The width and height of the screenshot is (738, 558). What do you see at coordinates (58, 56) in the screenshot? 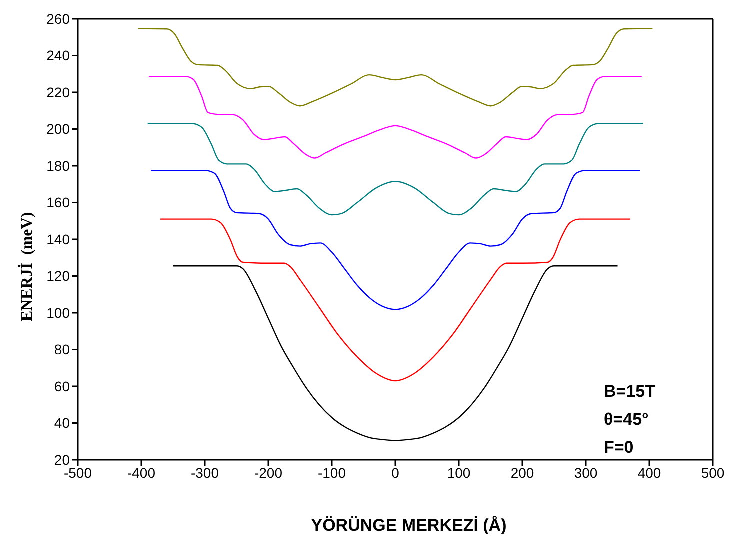
I see `y-tick-label: 240` at bounding box center [58, 56].